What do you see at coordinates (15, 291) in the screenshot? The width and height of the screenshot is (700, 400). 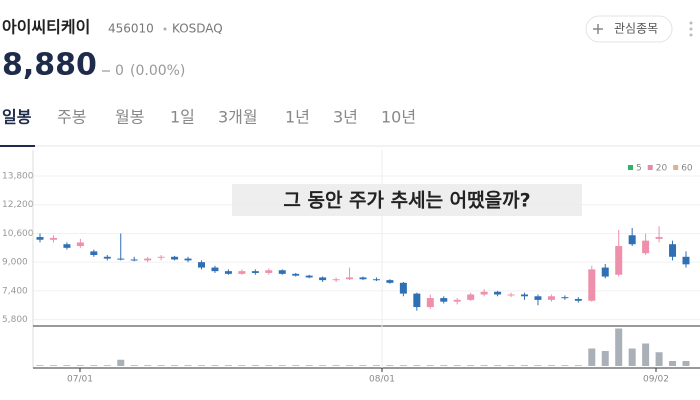 I see `y-tick-label: 7,400` at bounding box center [15, 291].